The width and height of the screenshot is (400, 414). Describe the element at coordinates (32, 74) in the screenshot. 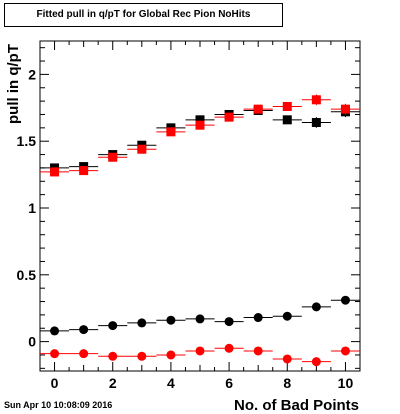

I see `y-tick-label: 2` at that location.